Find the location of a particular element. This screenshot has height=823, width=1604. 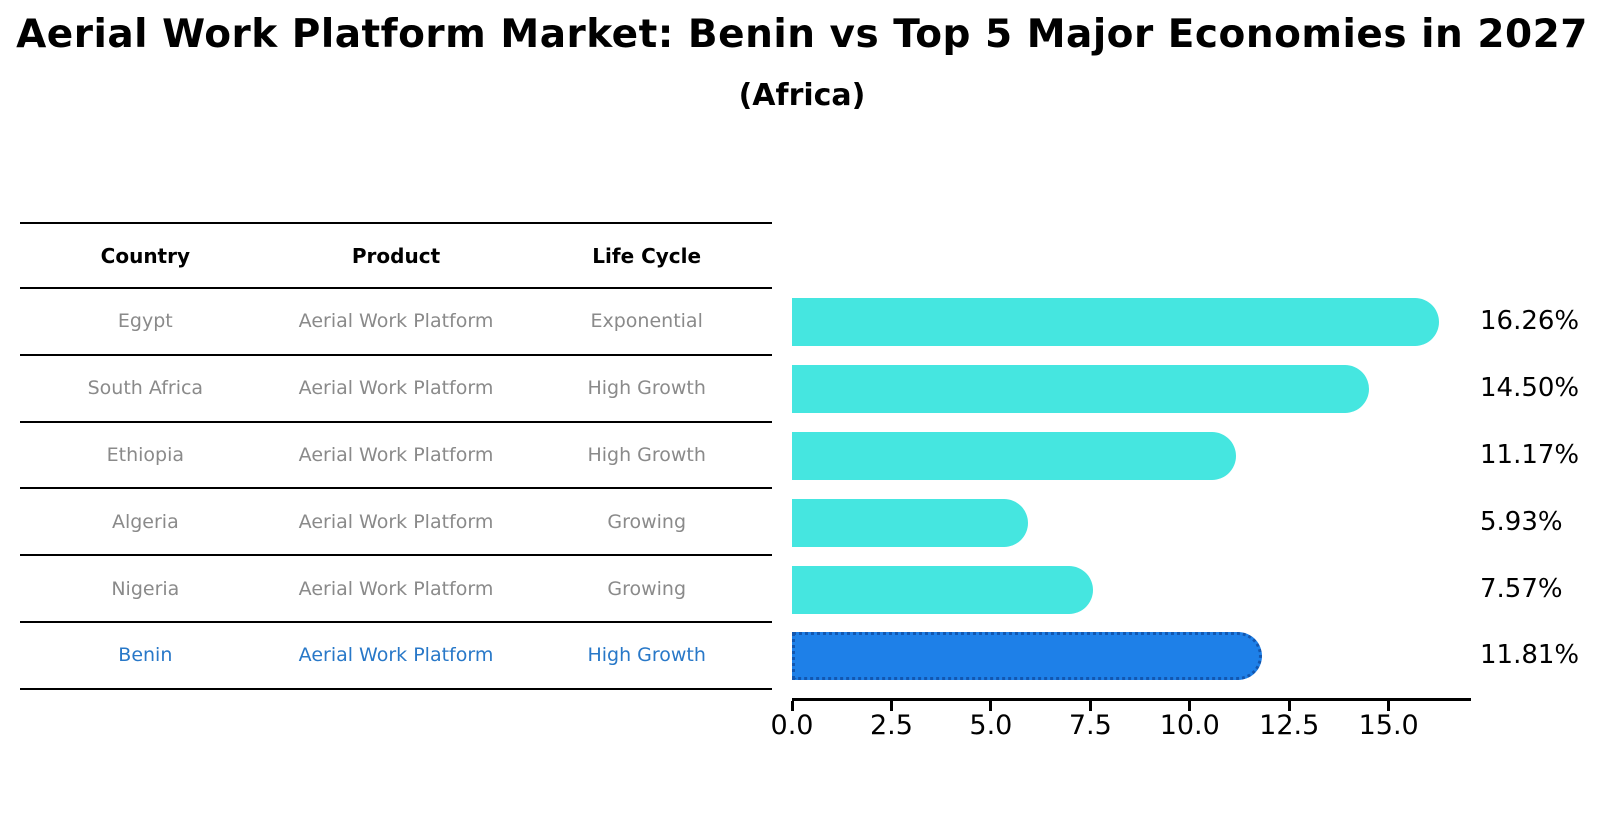

value-label-nigeria: 7.57% is located at coordinates (1521, 588).